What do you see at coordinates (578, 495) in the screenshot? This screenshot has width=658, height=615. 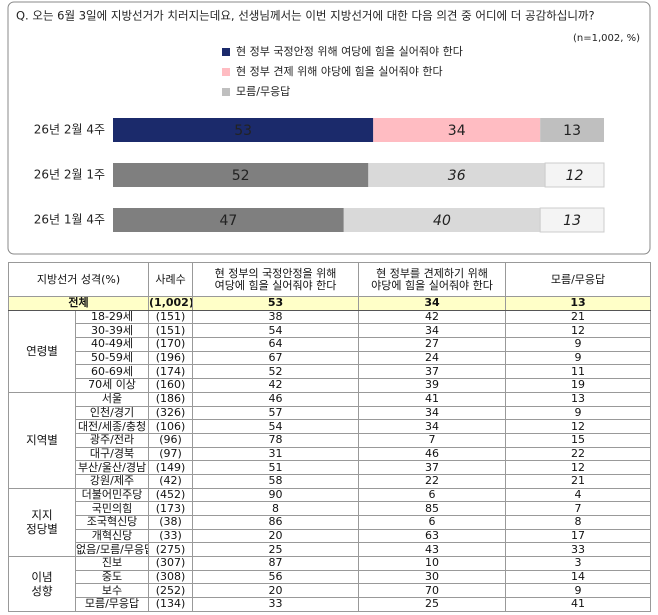 I see `data-cell: 4` at bounding box center [578, 495].